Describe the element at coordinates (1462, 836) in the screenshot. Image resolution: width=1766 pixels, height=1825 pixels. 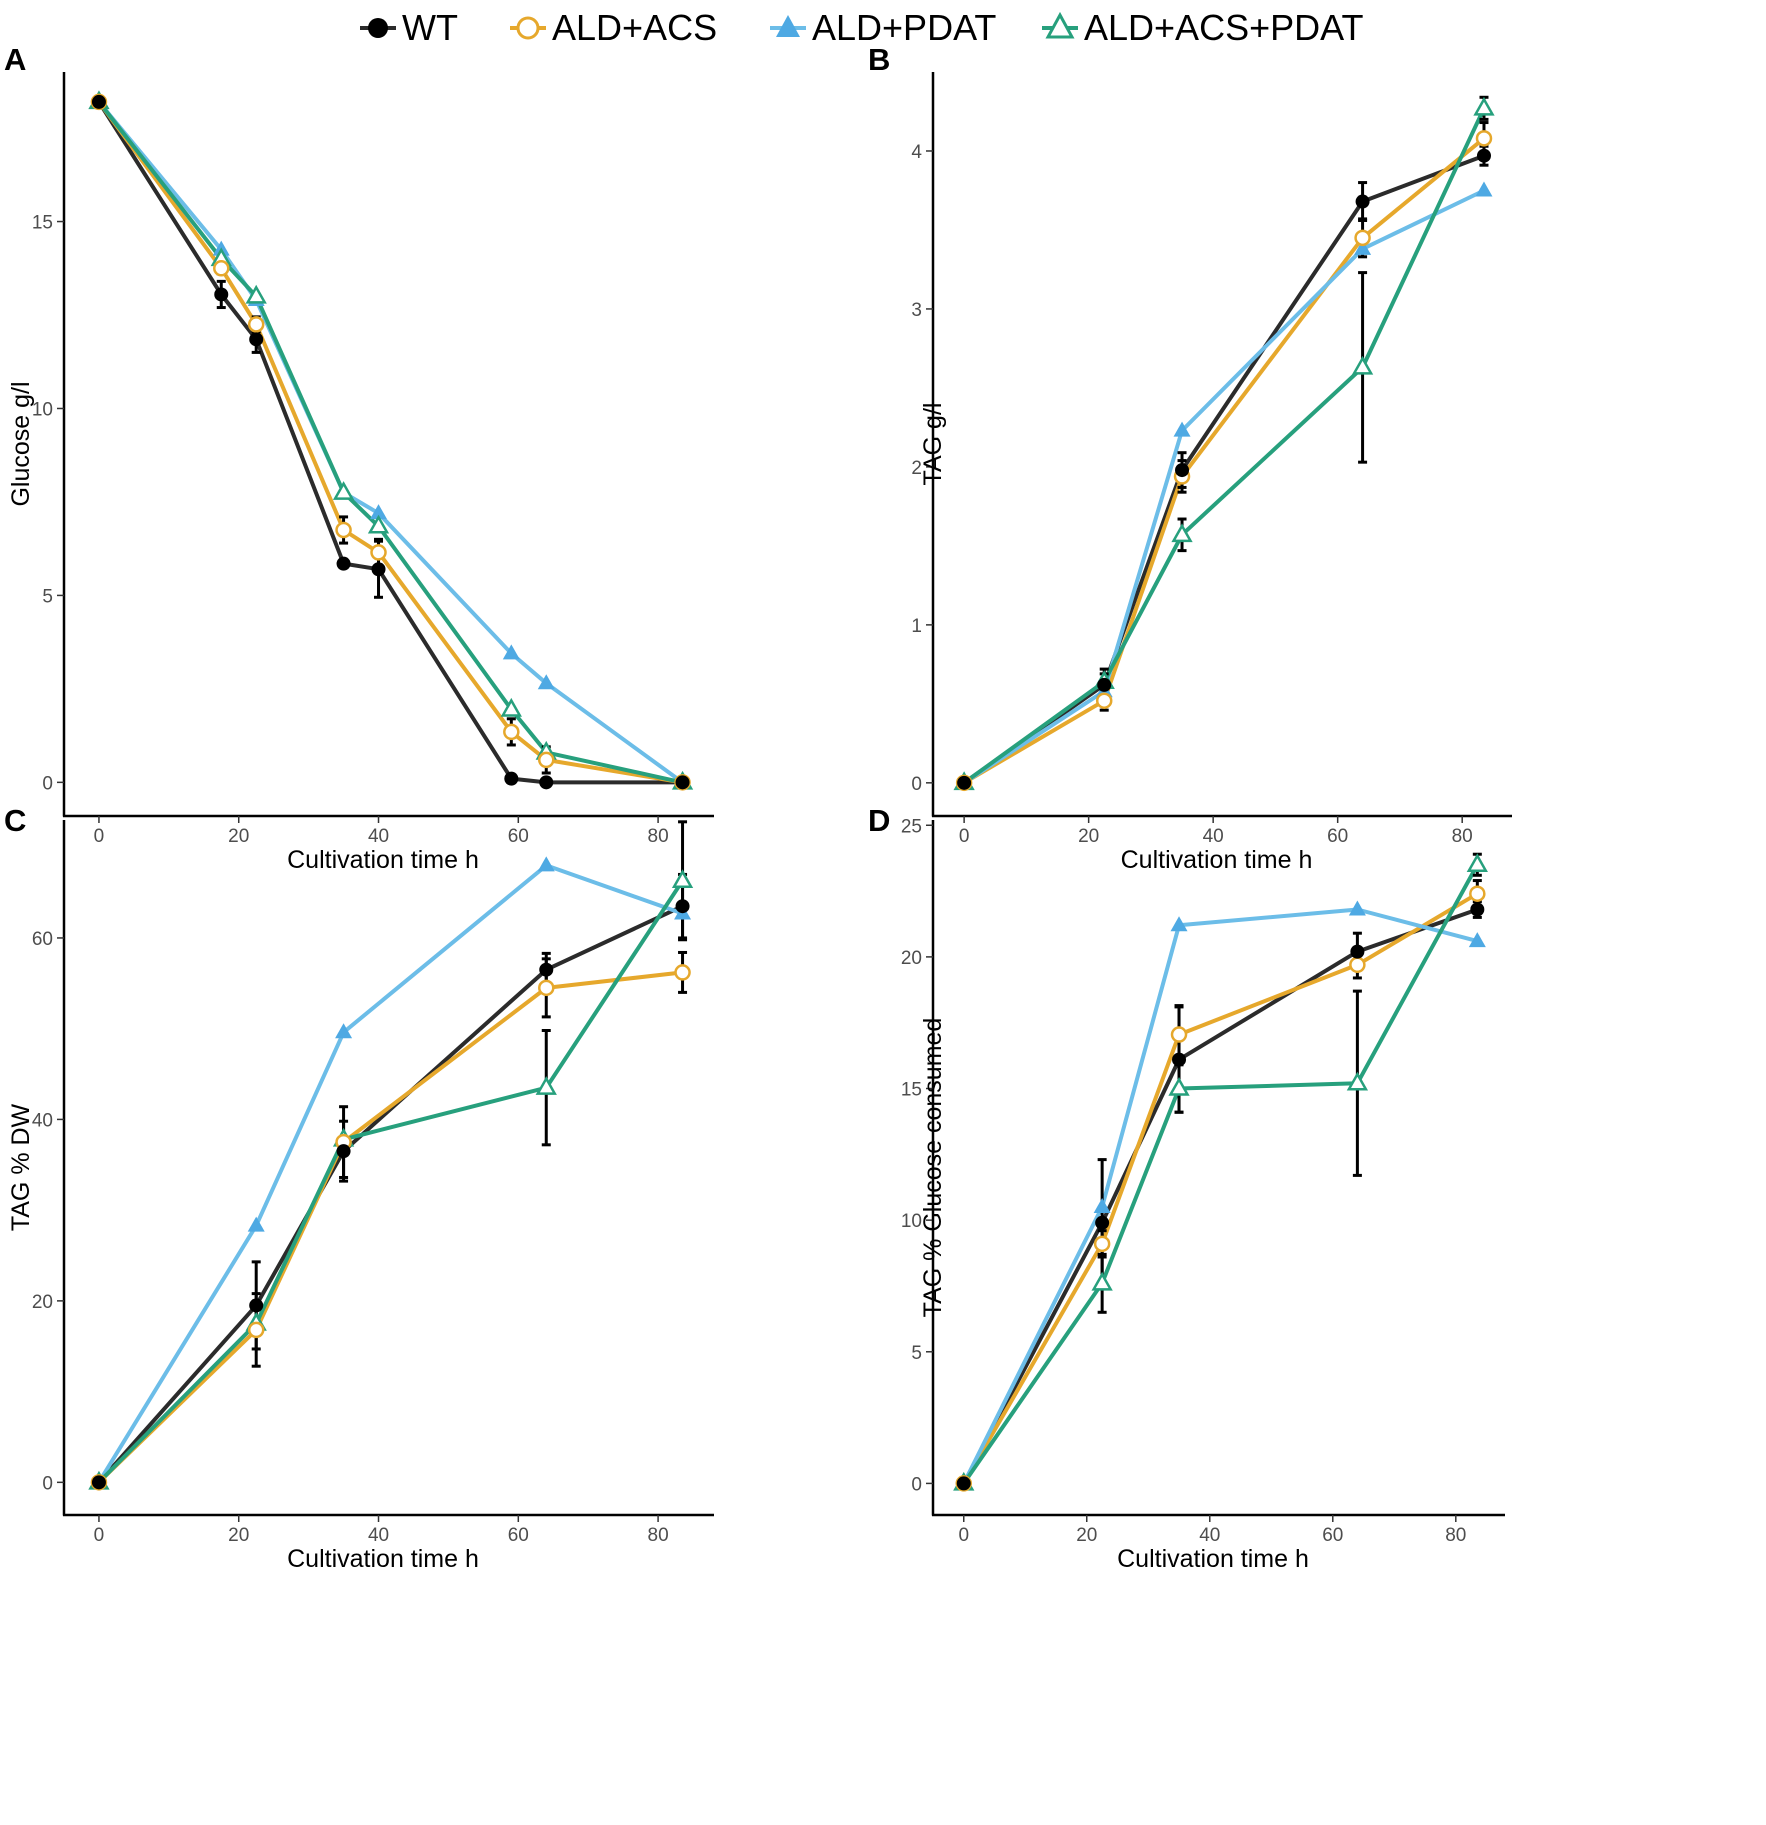
I see `x-tick-label-b: 80` at that location.